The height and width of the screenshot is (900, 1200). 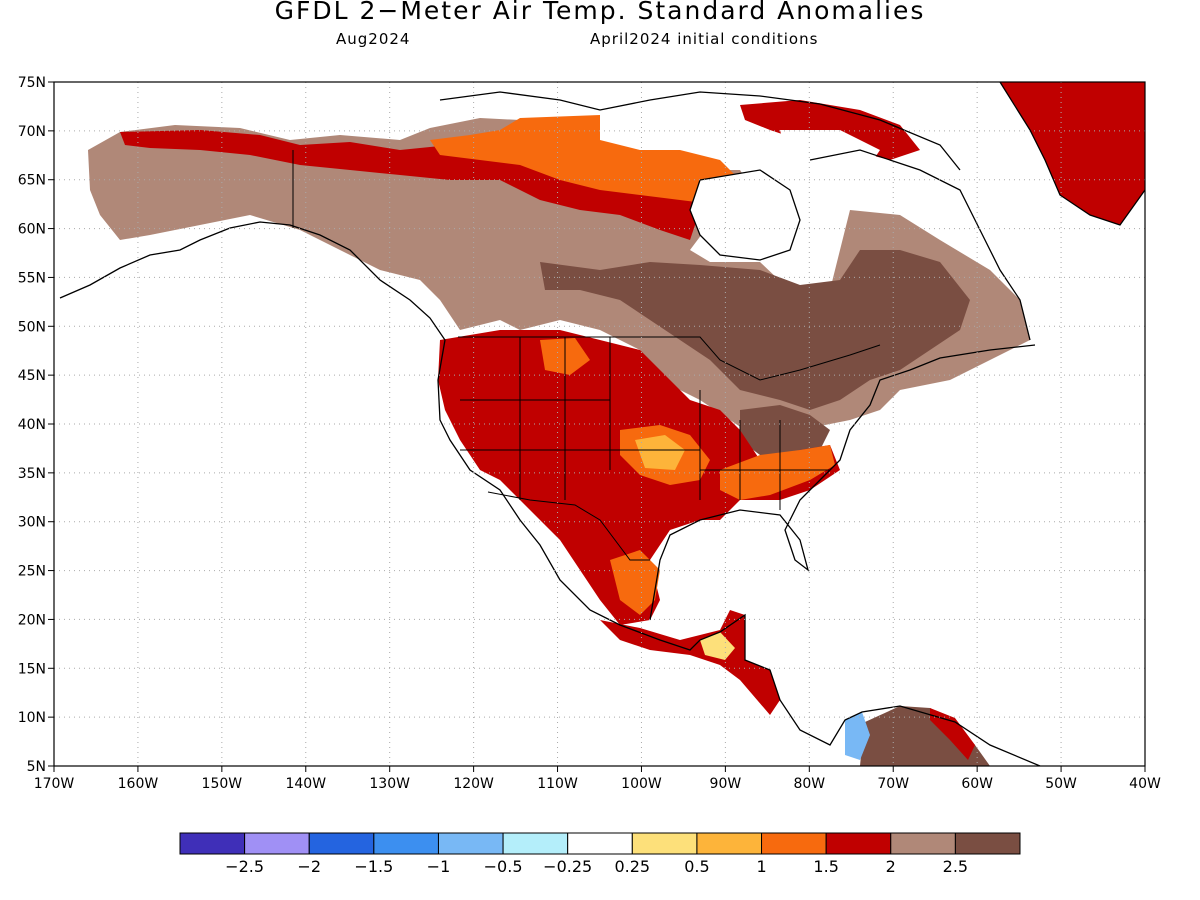 I want to click on longitude-tick-label: 150W, so click(x=222, y=784).